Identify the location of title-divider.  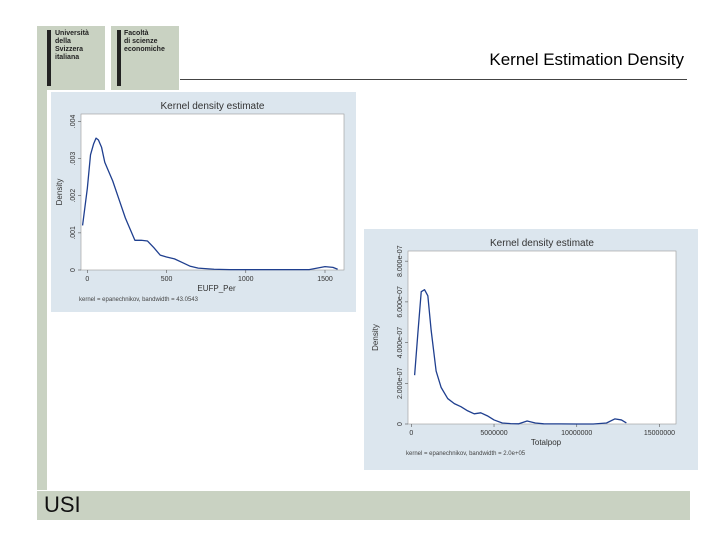
(433, 79).